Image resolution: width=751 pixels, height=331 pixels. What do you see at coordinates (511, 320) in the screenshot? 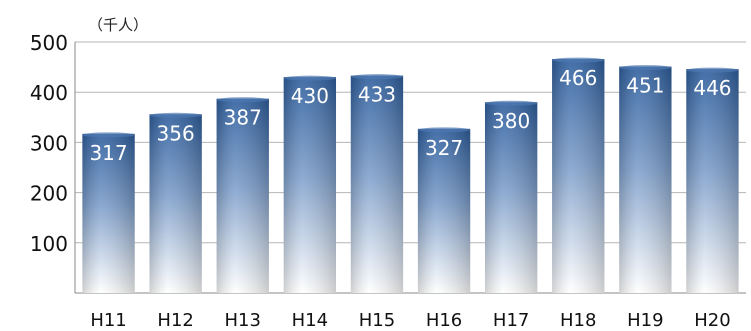
I see `x-tick-label: H17` at bounding box center [511, 320].